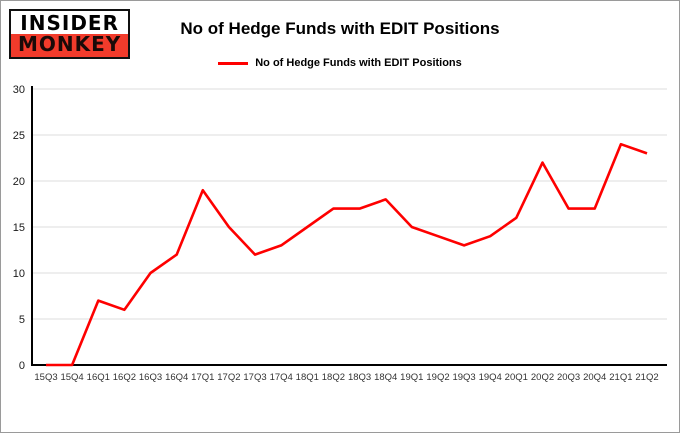 This screenshot has width=680, height=433. Describe the element at coordinates (22, 320) in the screenshot. I see `y-tick-label: 5` at that location.